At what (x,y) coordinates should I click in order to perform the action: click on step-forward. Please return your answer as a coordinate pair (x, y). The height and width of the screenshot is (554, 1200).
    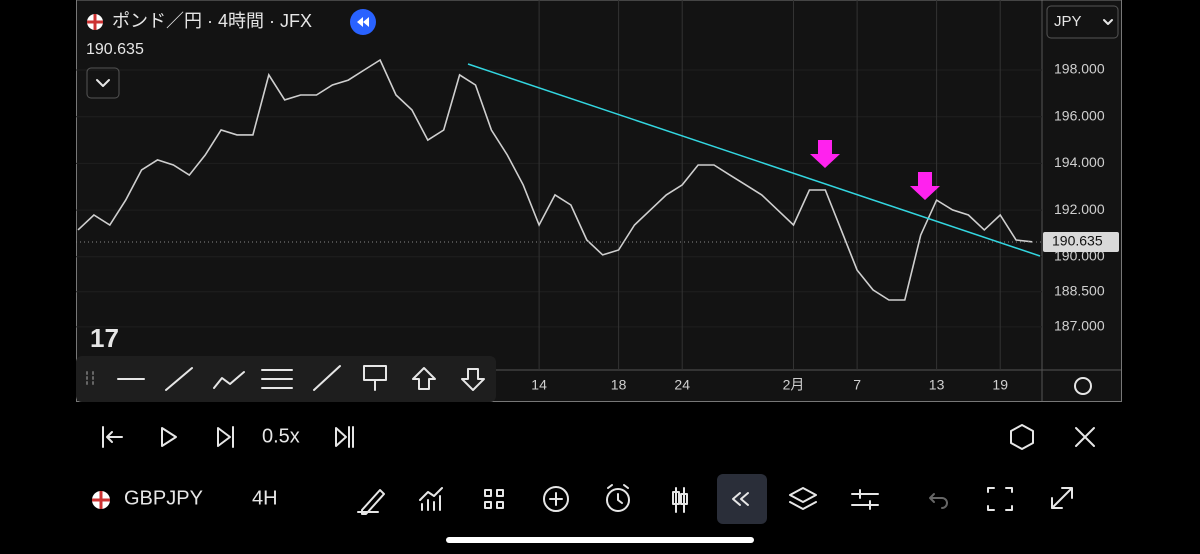
    Looking at the image, I should click on (225, 437).